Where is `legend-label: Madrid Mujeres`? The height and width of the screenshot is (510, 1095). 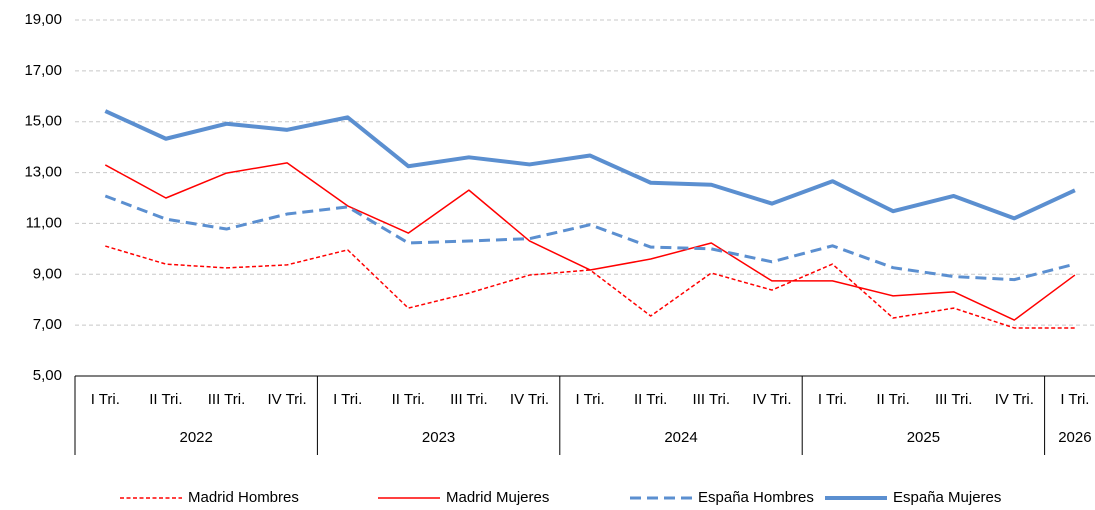 legend-label: Madrid Mujeres is located at coordinates (497, 497).